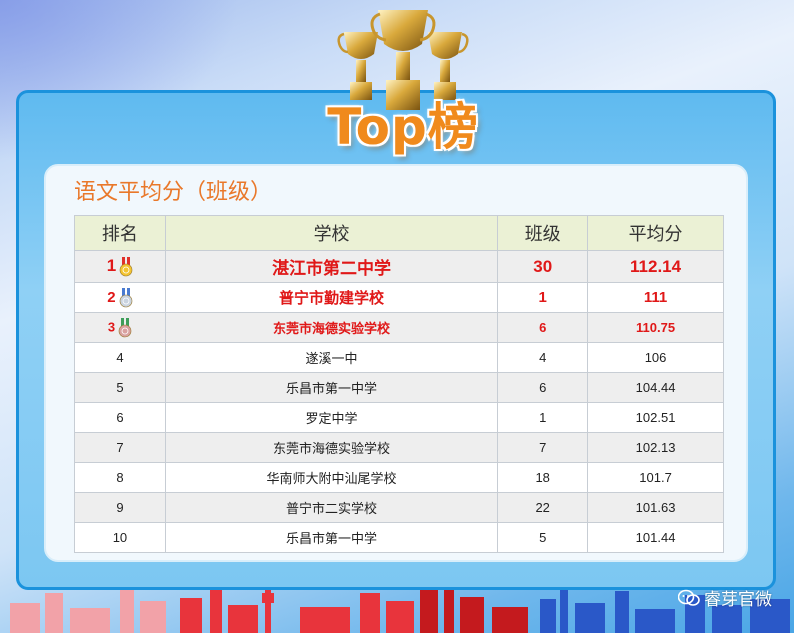 This screenshot has height=633, width=794. I want to click on school-cell: 普宁市二实学校, so click(331, 507).